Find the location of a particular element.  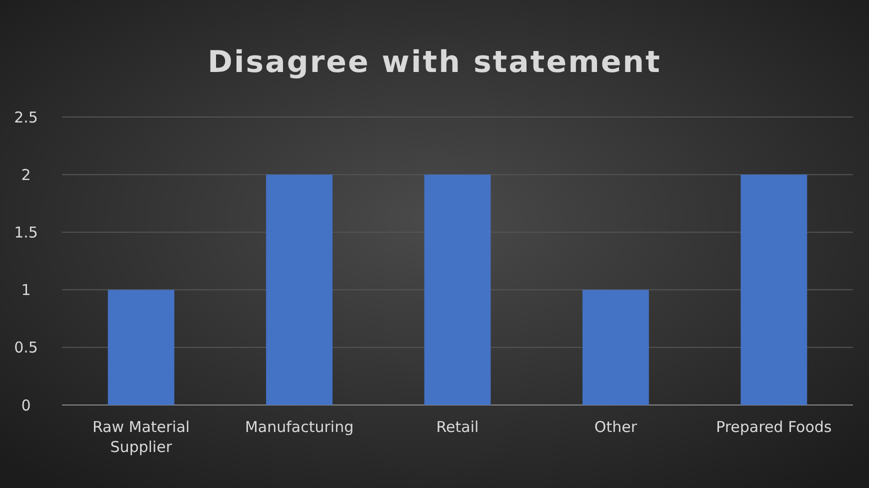

x-tick-label: Manufacturing is located at coordinates (299, 427).